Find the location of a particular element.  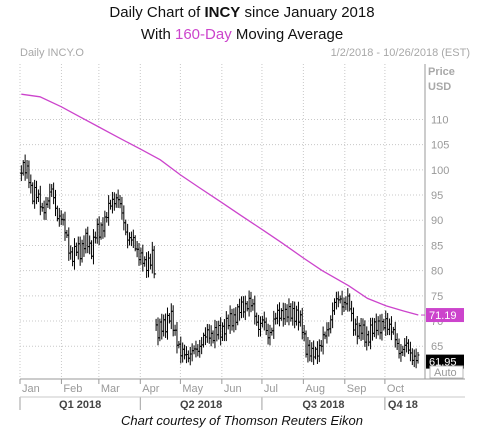

auto-scale-label: Auto is located at coordinates (445, 373).